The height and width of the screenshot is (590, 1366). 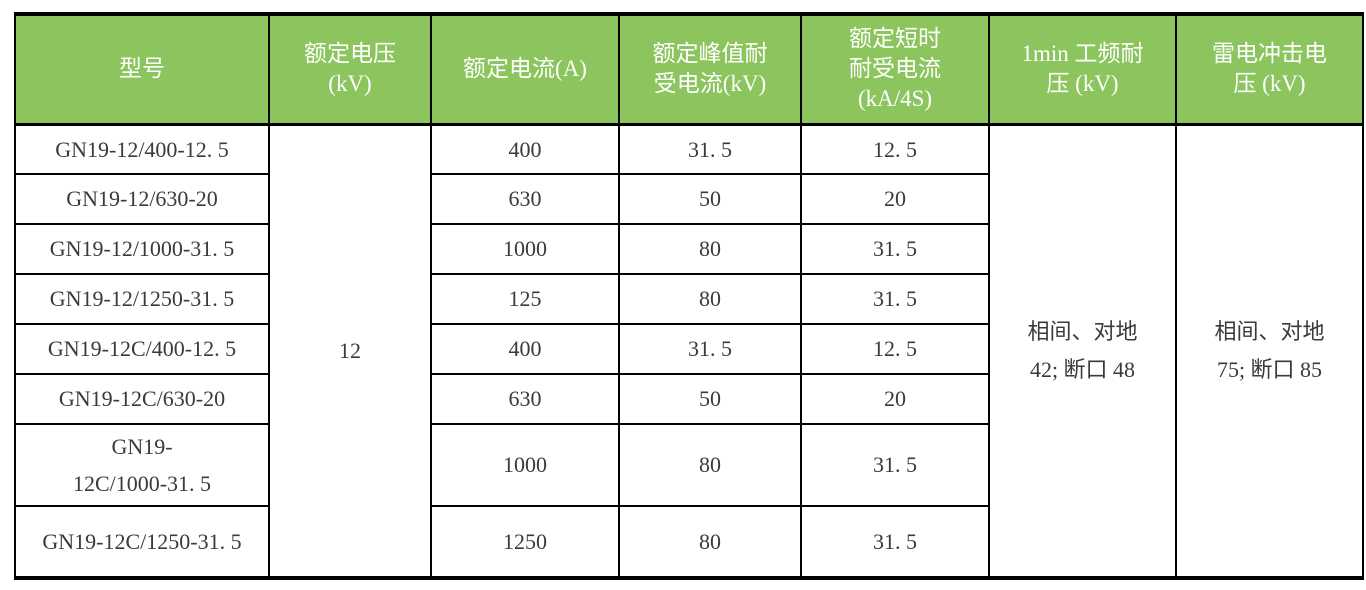 I want to click on power-frequency-voltage-merged-cell: 相间、对地 42; 断口 48, so click(x=1082, y=351).